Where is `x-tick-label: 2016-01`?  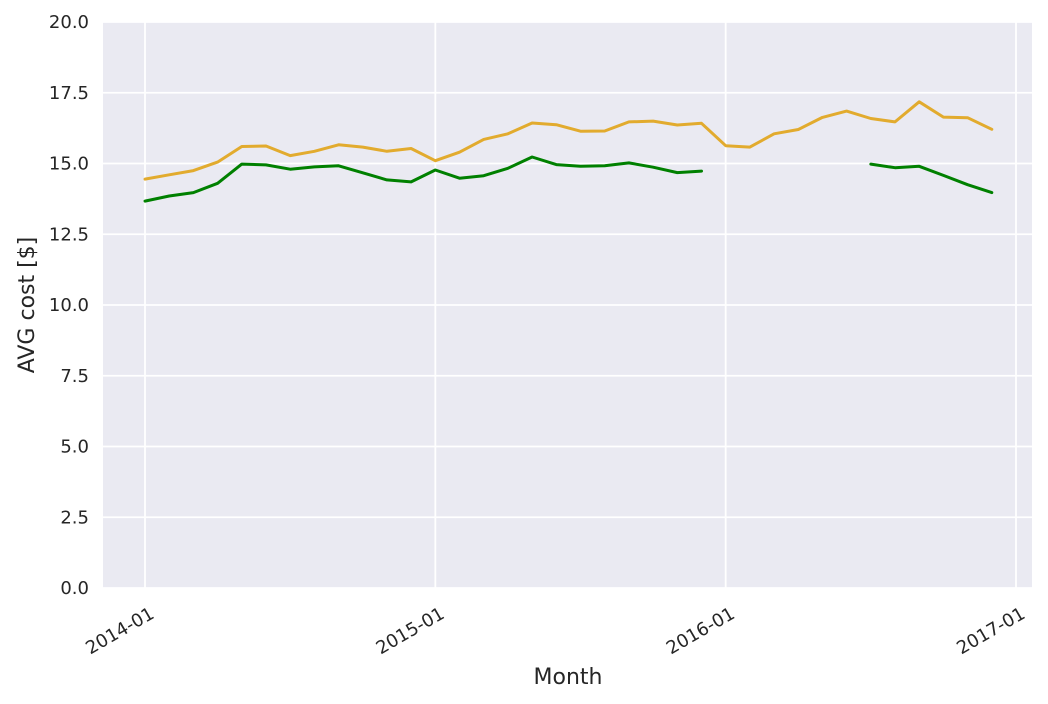
x-tick-label: 2016-01 is located at coordinates (701, 631).